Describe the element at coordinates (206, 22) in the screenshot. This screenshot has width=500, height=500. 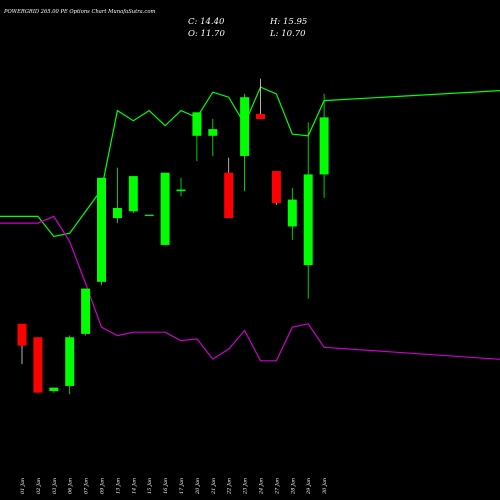
I see `close-value: C: 14.40` at that location.